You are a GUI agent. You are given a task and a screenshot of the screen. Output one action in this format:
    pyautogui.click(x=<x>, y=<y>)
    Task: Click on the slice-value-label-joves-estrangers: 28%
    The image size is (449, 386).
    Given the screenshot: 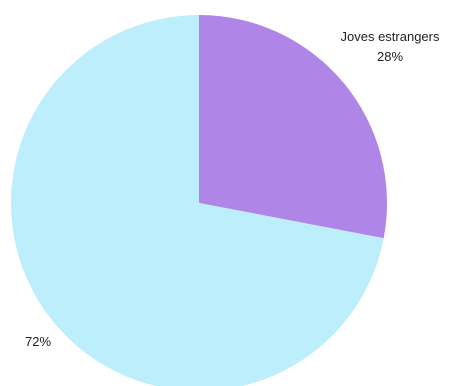 What is the action you would take?
    pyautogui.click(x=390, y=56)
    